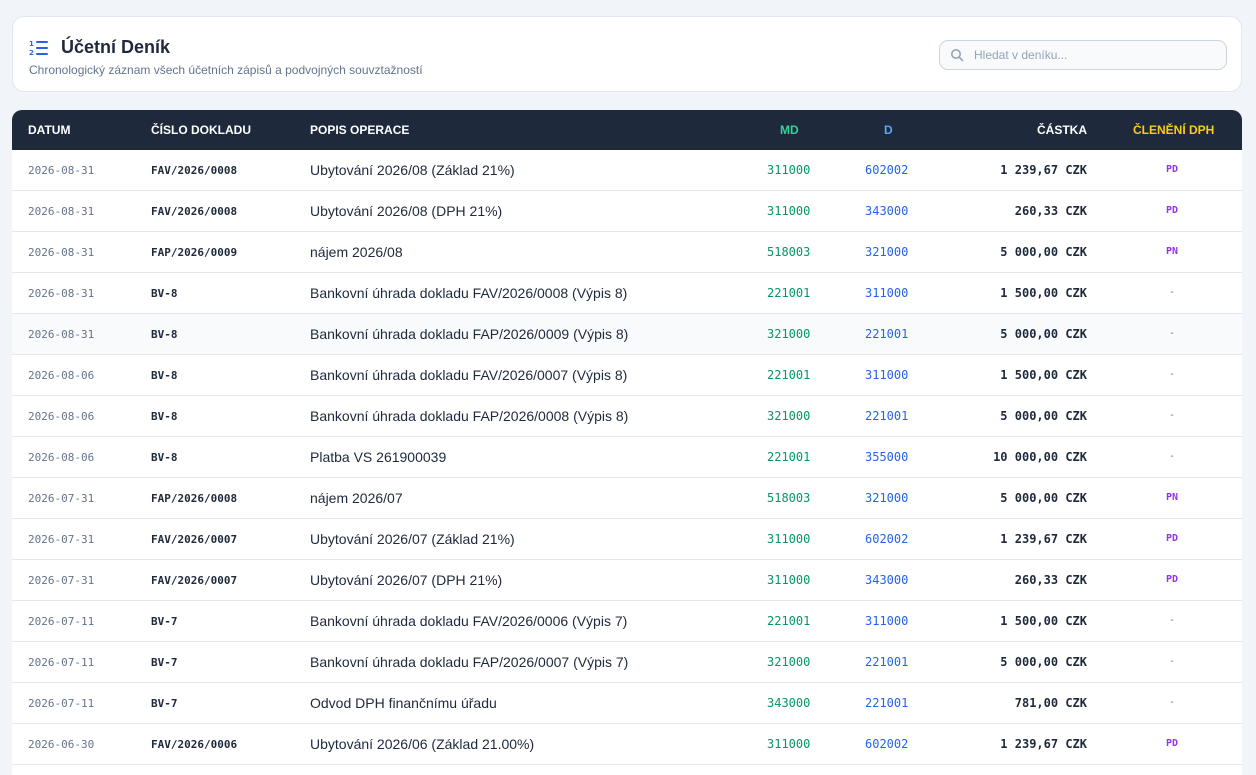  What do you see at coordinates (194, 170) in the screenshot?
I see `cell-doc-number: FAV/2026/0008` at bounding box center [194, 170].